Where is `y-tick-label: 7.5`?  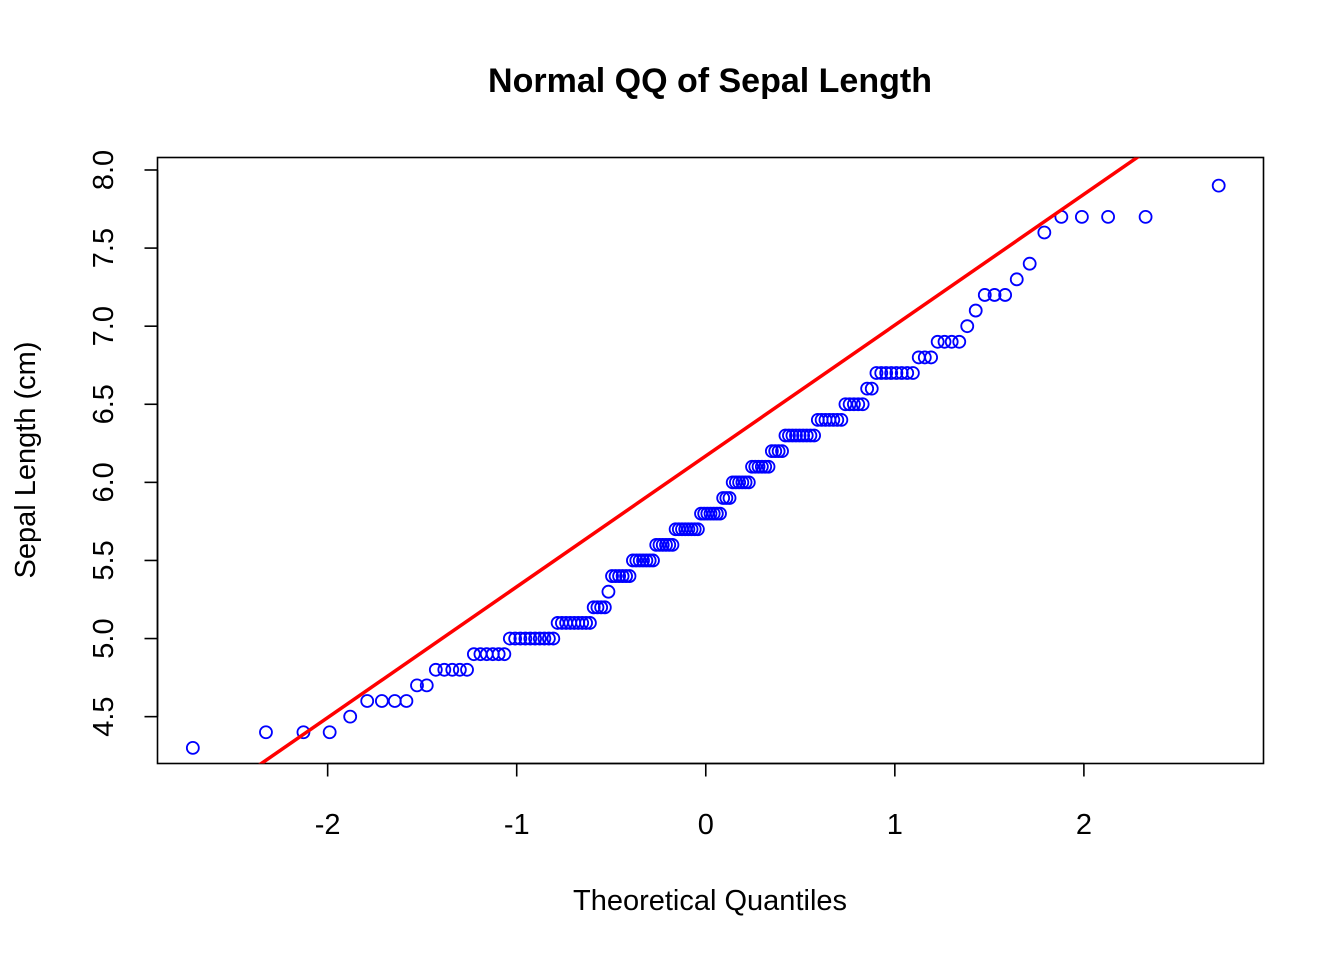
y-tick-label: 7.5 is located at coordinates (104, 248).